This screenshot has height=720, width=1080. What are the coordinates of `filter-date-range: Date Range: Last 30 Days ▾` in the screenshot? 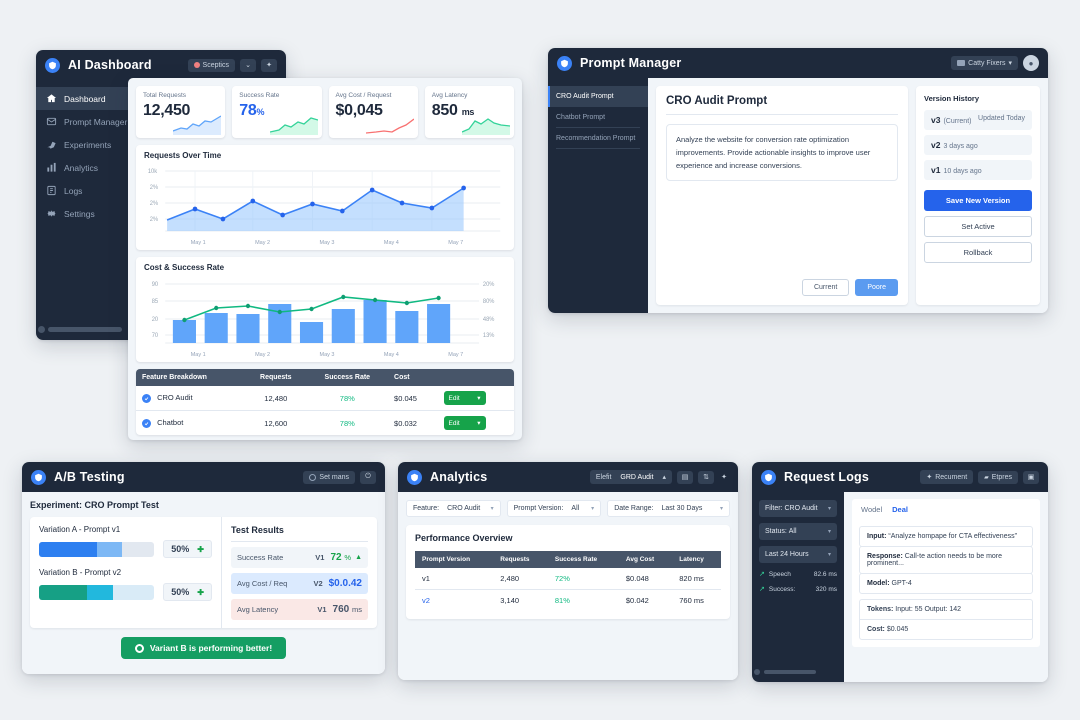 It's located at (668, 508).